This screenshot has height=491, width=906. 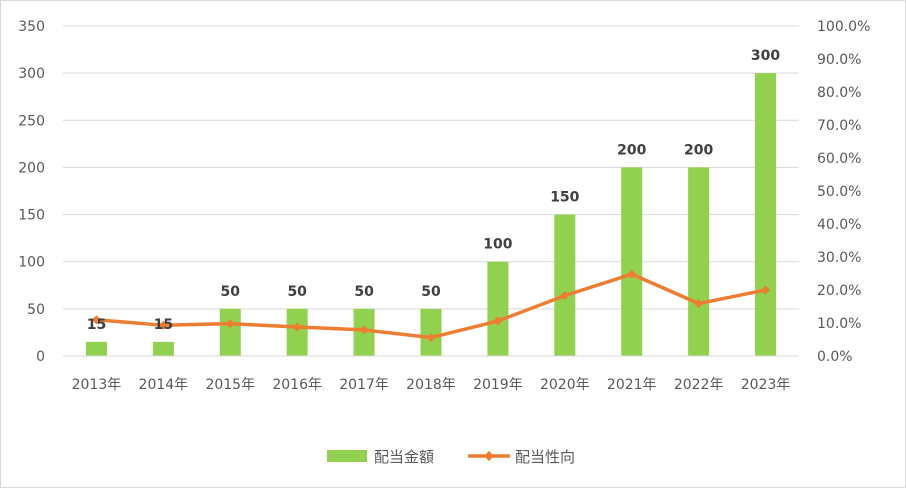 I want to click on y-left-tick-label: 0, so click(x=40, y=357).